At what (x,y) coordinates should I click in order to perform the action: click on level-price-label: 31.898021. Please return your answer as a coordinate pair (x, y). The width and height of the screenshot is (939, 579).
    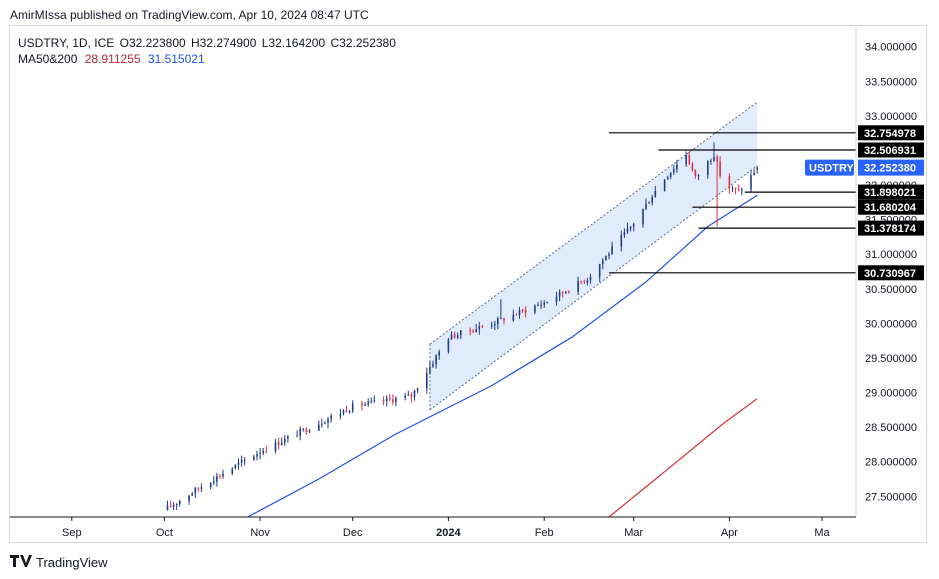
    Looking at the image, I should click on (890, 193).